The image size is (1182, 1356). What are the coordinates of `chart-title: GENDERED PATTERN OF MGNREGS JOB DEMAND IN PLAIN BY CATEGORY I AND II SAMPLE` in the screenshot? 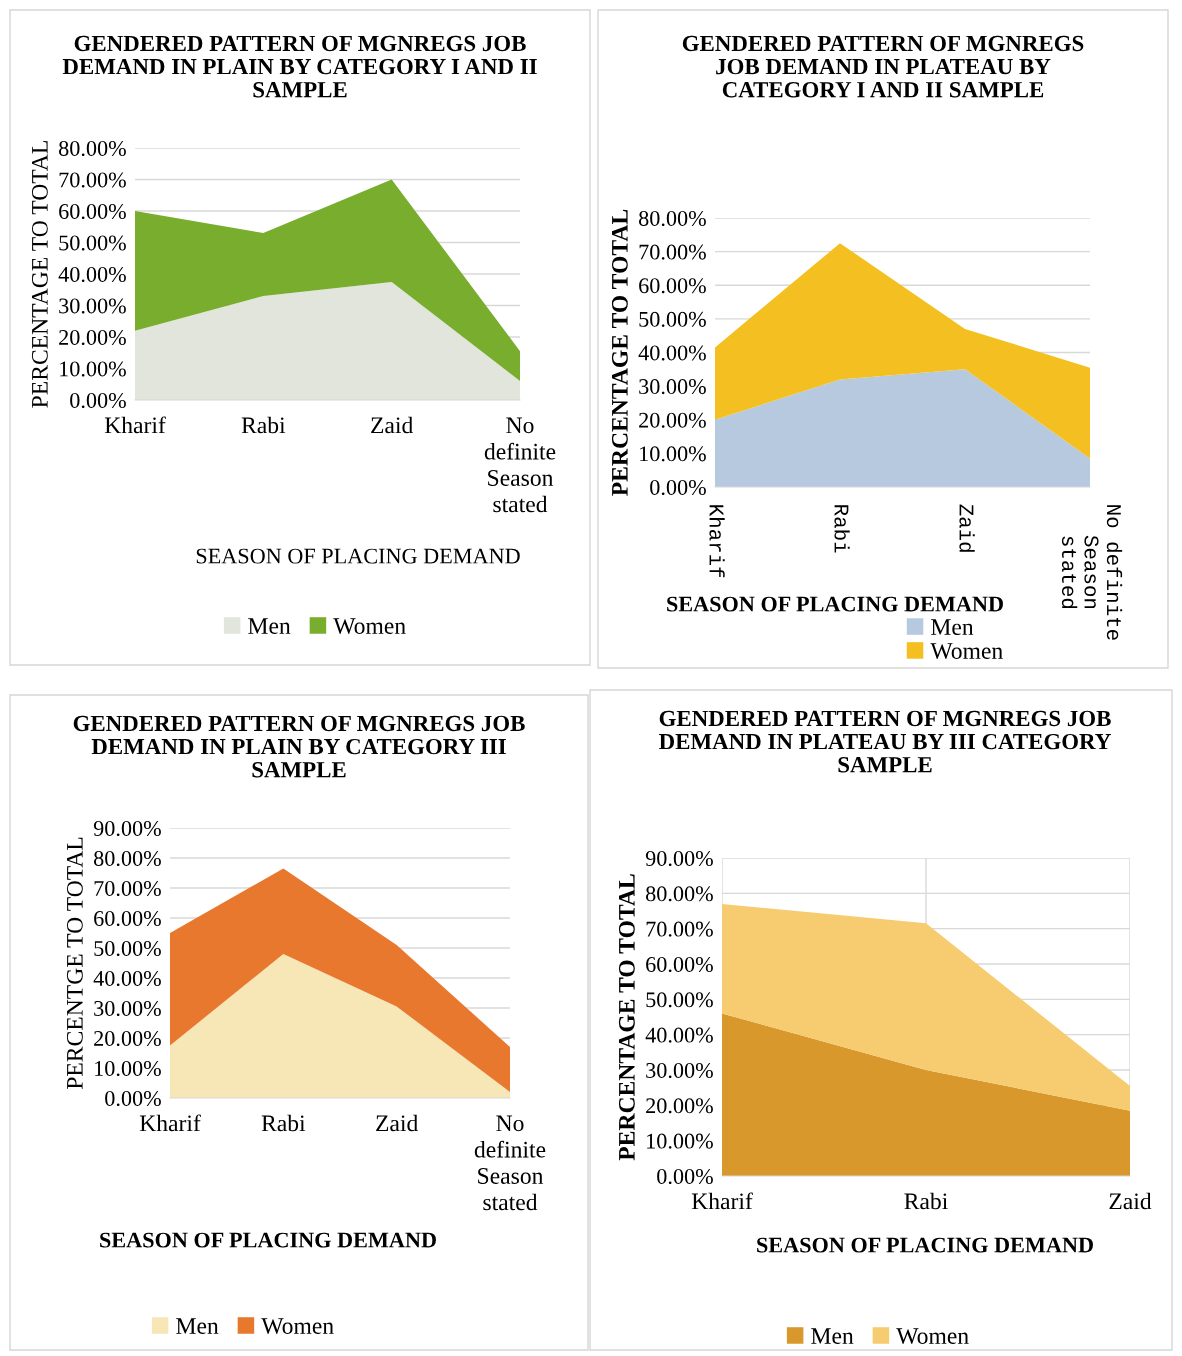 It's located at (299, 66).